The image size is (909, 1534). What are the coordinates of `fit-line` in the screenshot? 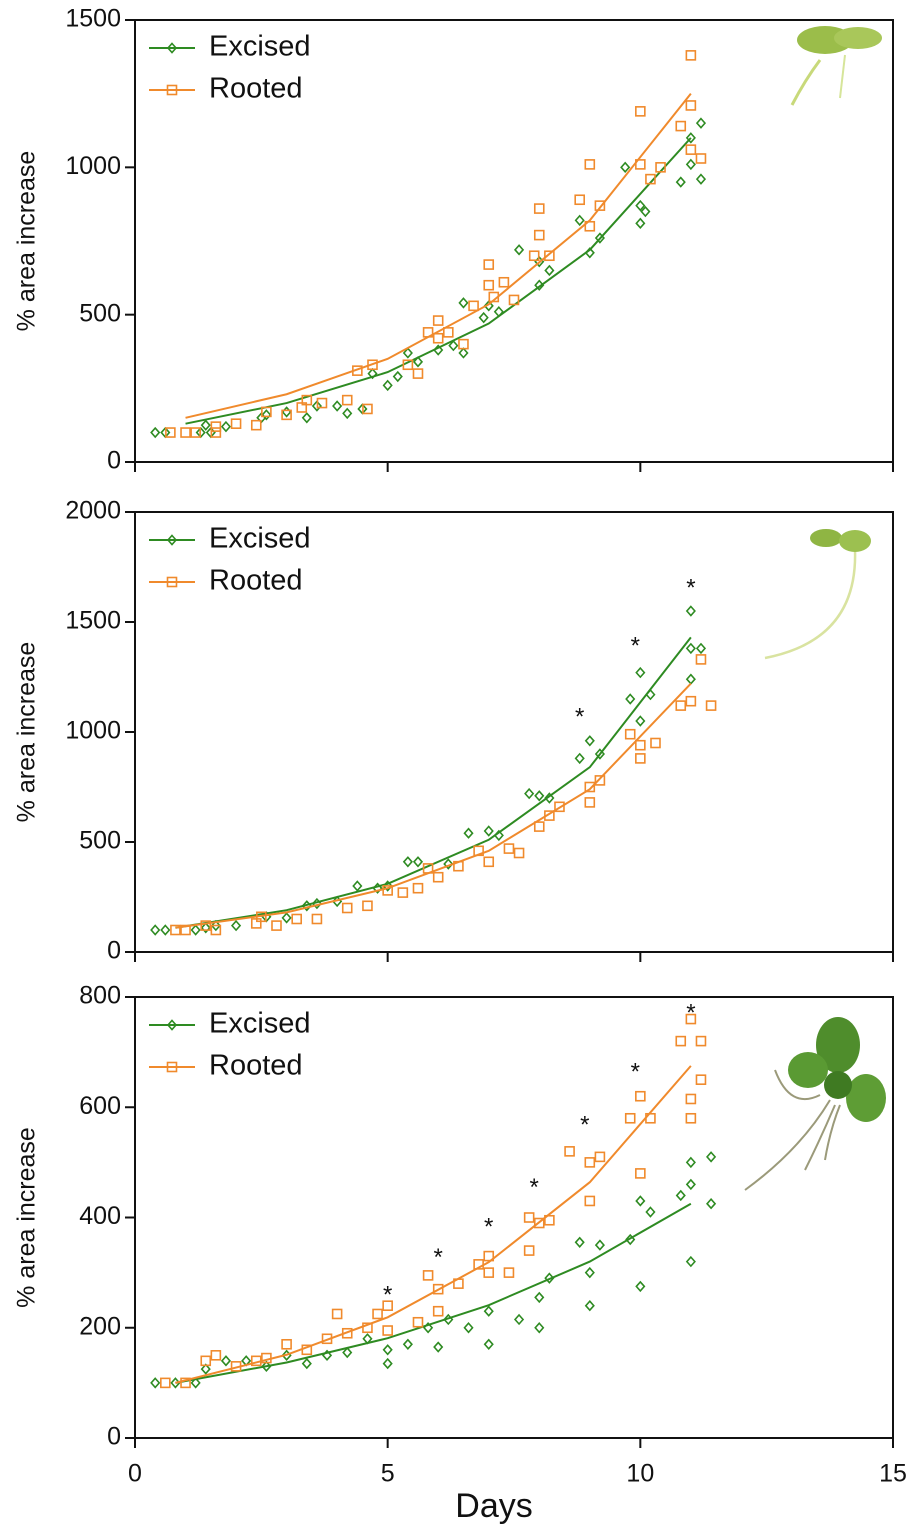 It's located at (433, 805).